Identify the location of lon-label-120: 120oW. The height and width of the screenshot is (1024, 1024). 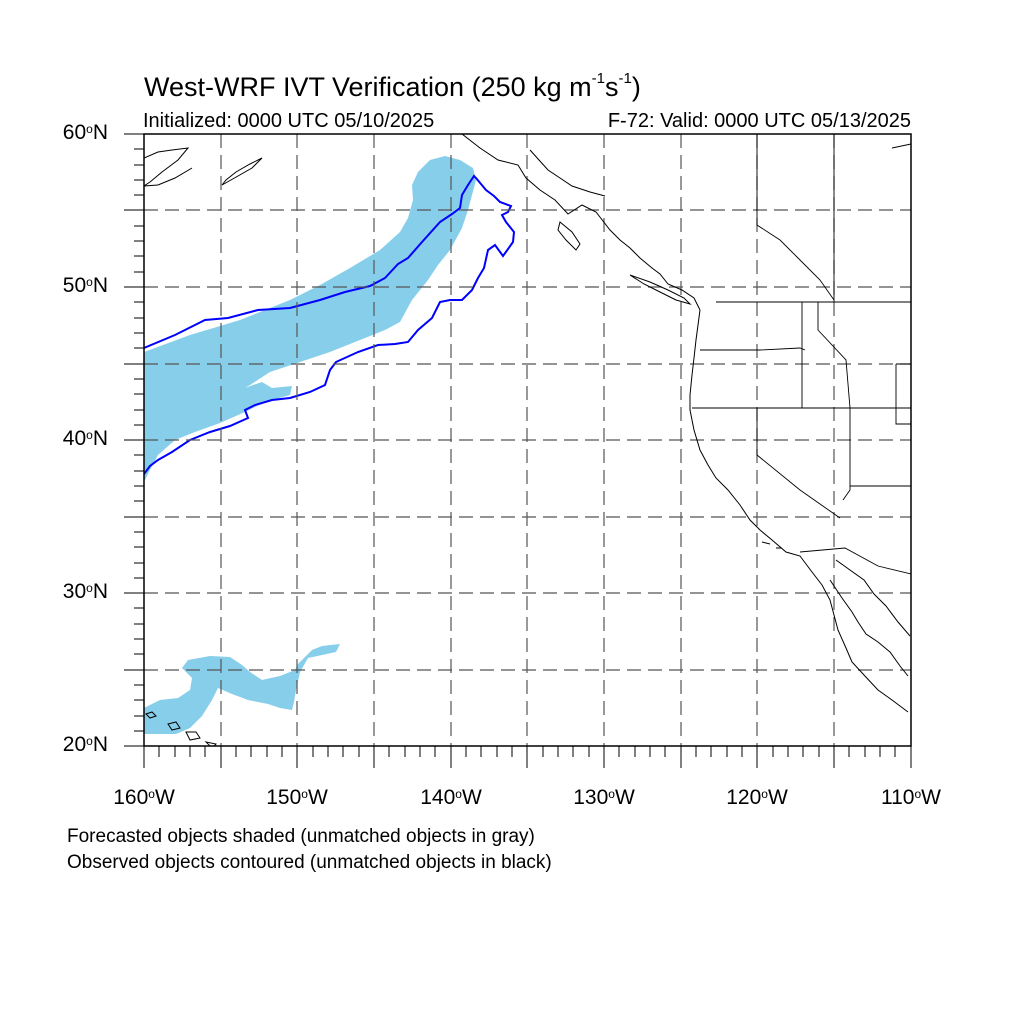
(757, 797).